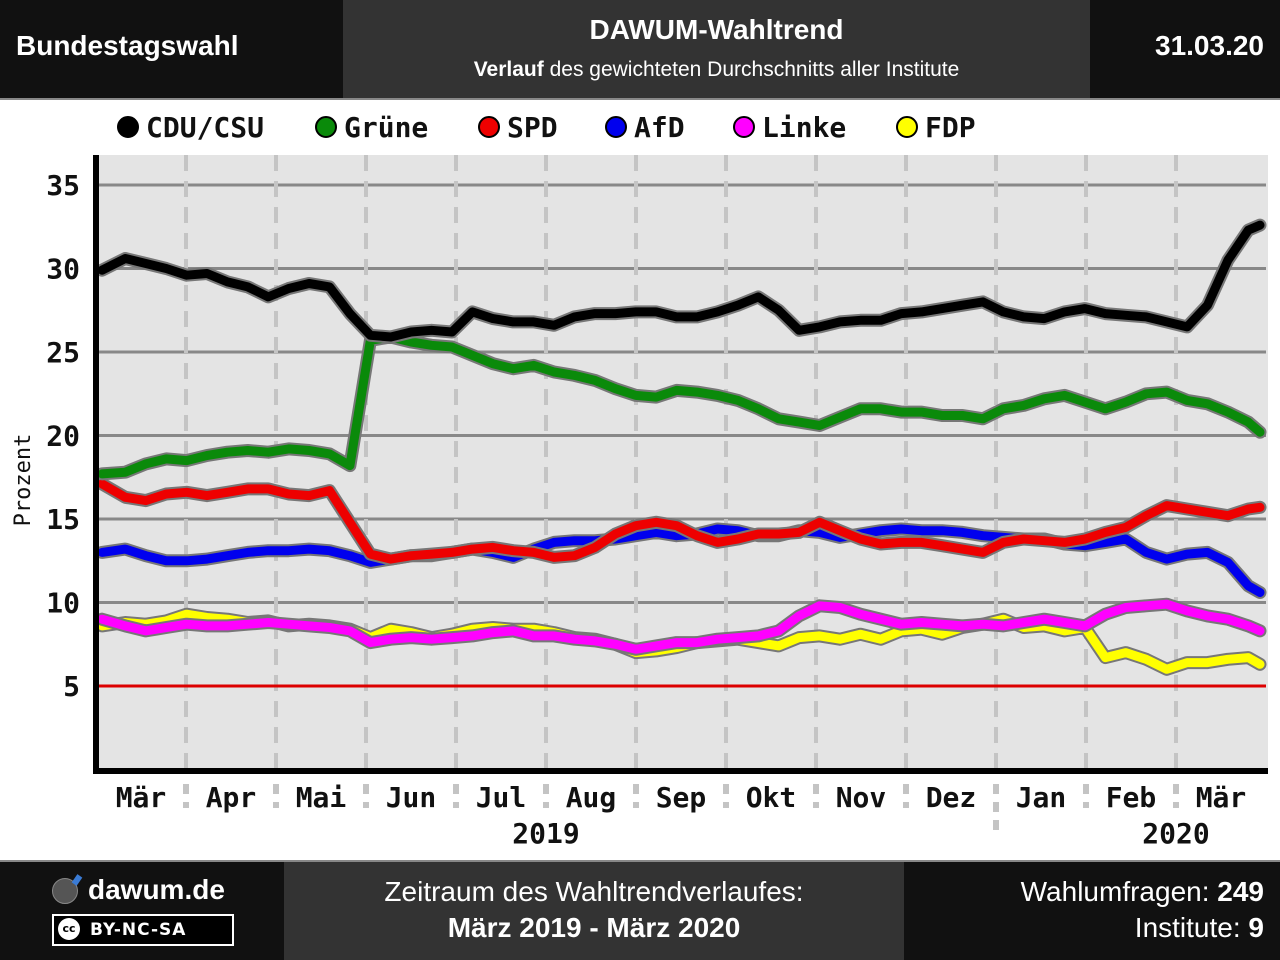 This screenshot has height=960, width=1280. Describe the element at coordinates (63, 269) in the screenshot. I see `y-tick-30: 30` at that location.